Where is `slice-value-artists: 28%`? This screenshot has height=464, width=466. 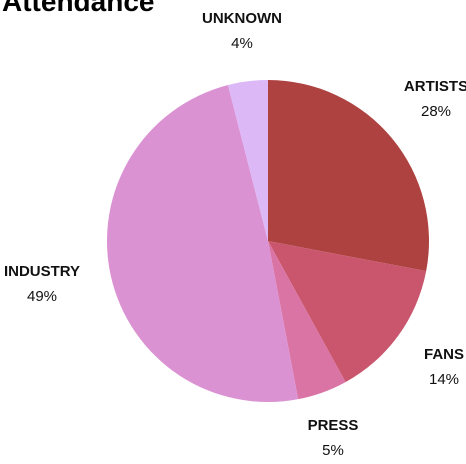 slice-value-artists: 28% is located at coordinates (436, 111).